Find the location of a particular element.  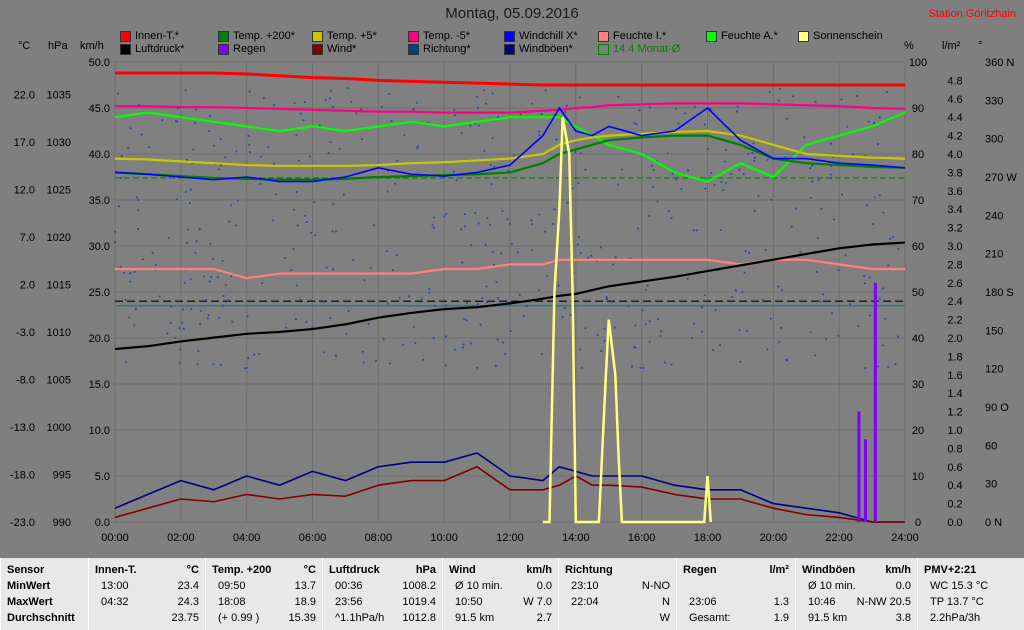

cell-value: 2.7 is located at coordinates (544, 618).